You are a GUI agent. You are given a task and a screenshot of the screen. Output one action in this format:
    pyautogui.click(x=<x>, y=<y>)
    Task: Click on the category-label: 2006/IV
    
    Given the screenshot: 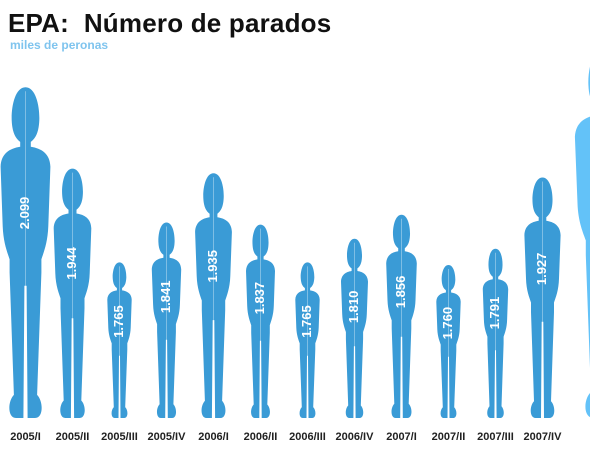 What is the action you would take?
    pyautogui.click(x=355, y=437)
    